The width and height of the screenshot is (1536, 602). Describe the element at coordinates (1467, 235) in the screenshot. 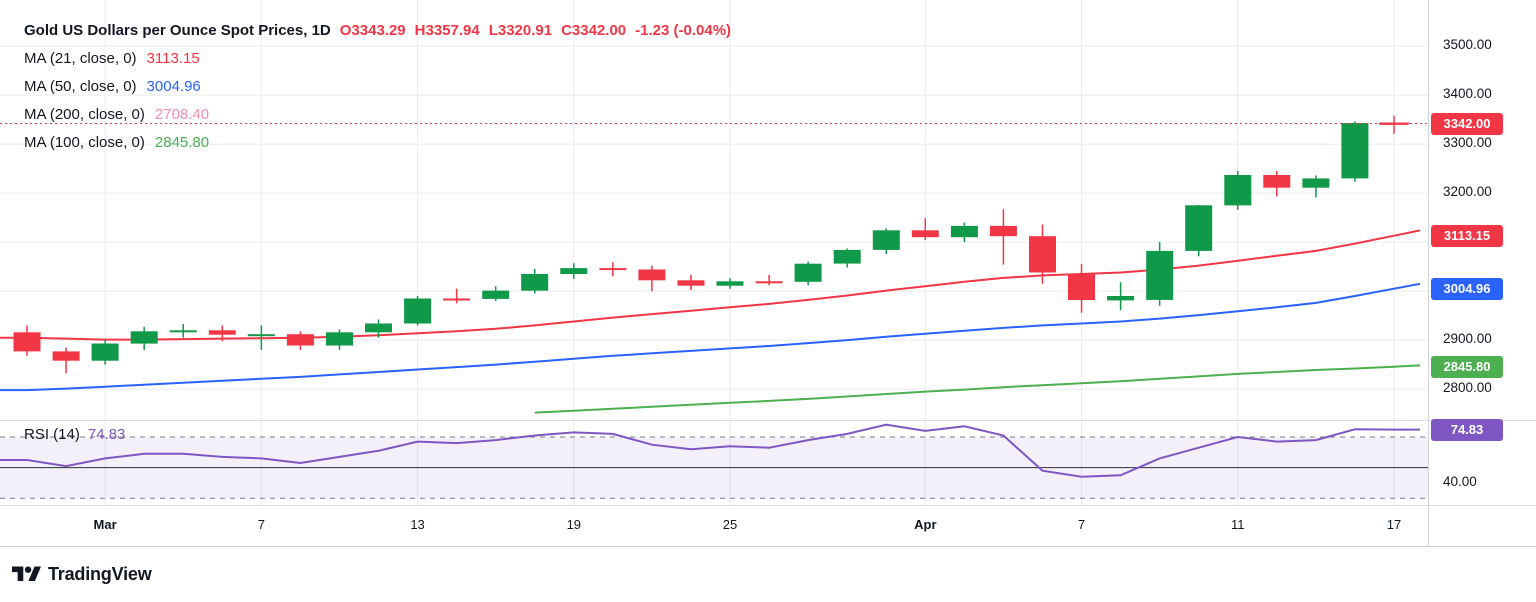

I see `ma21-badge: 3113.15` at that location.